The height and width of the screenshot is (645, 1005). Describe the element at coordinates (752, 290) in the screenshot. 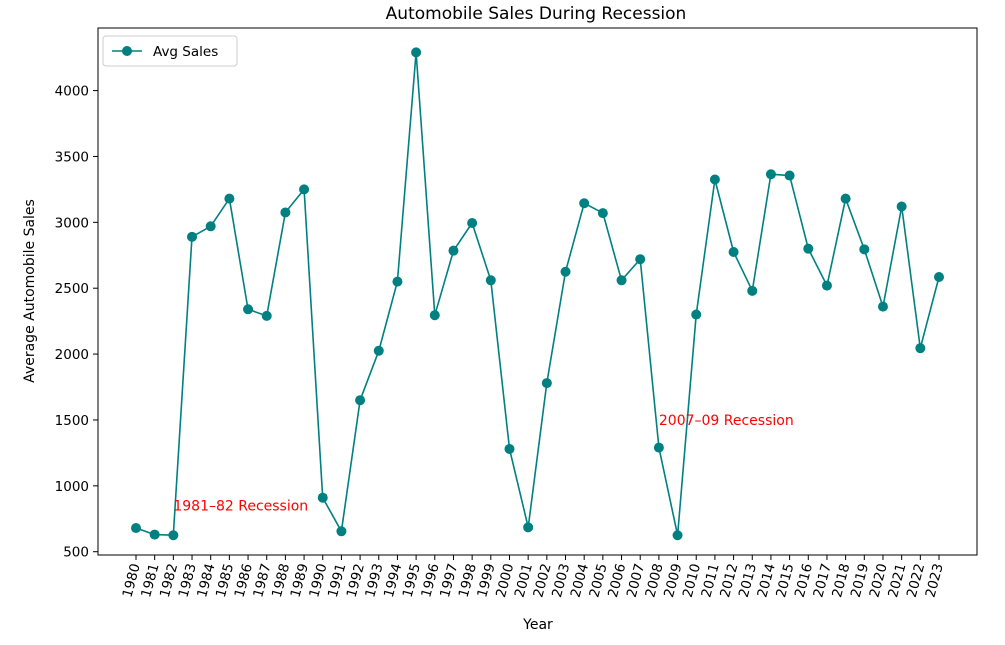

I see `data-point-2013` at that location.